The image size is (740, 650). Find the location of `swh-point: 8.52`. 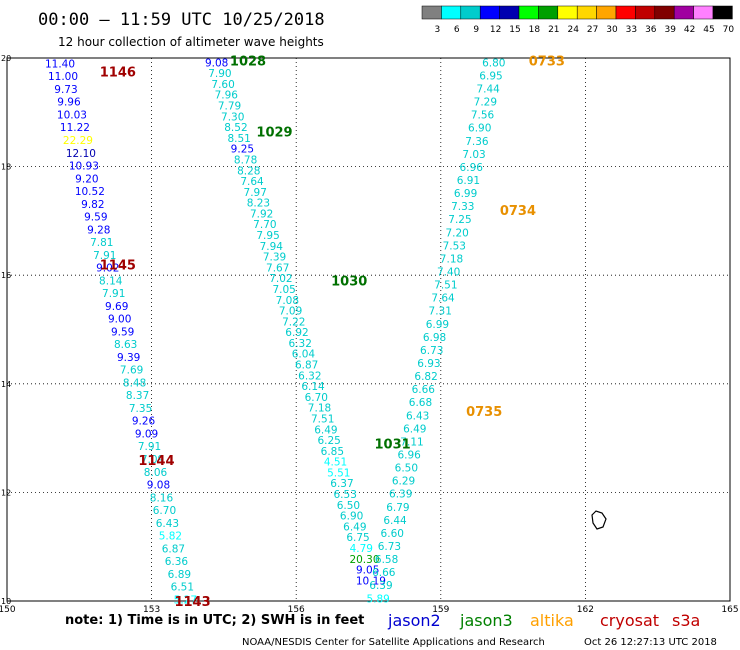

swh-point: 8.52 is located at coordinates (235, 128).